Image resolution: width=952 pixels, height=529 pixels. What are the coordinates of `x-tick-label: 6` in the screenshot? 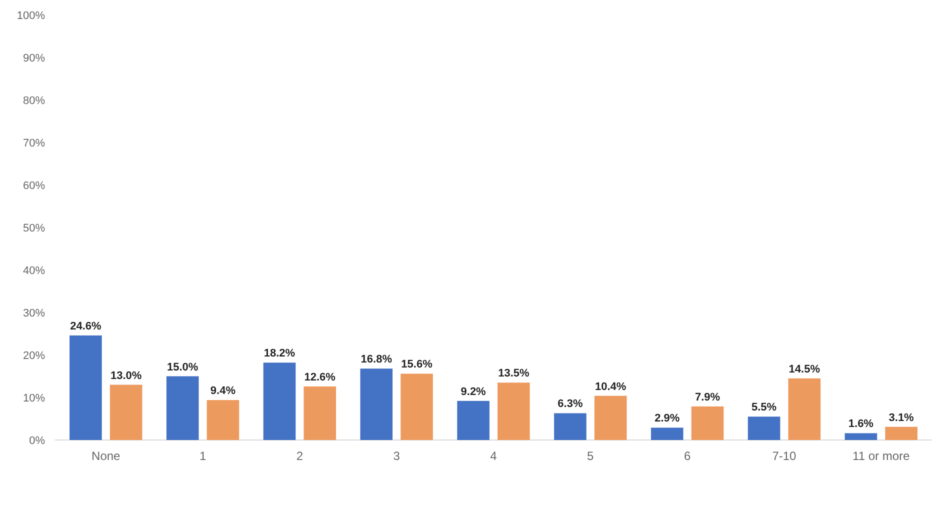 It's located at (687, 456).